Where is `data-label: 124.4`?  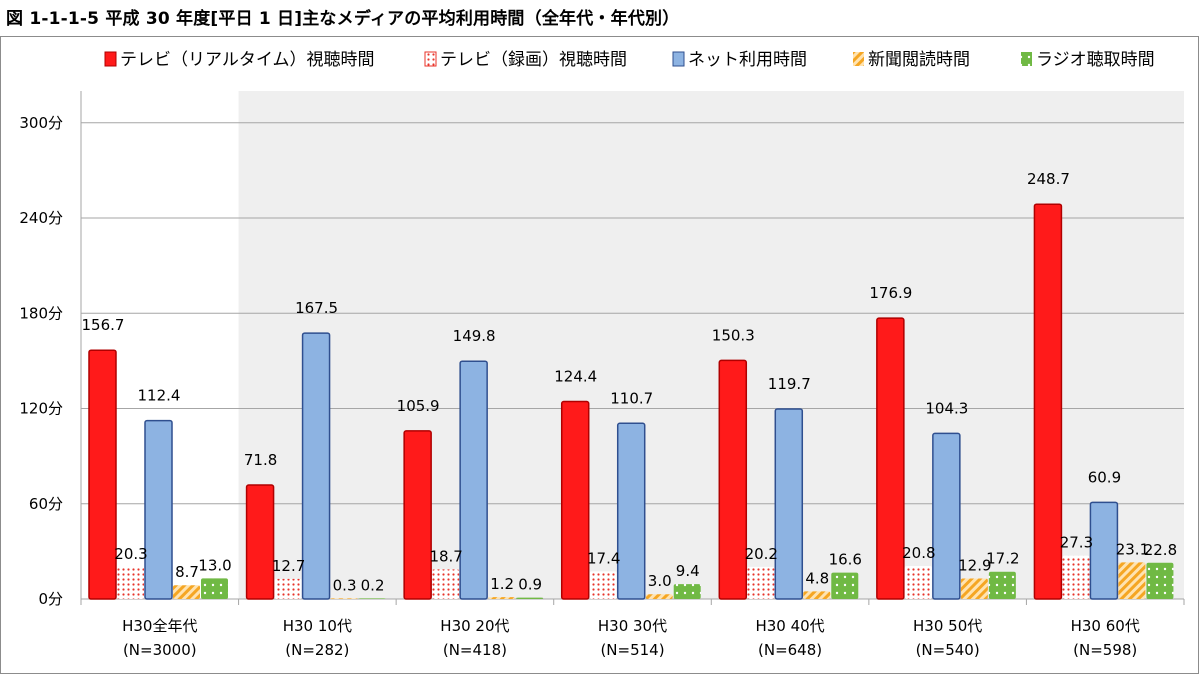
data-label: 124.4 is located at coordinates (575, 377).